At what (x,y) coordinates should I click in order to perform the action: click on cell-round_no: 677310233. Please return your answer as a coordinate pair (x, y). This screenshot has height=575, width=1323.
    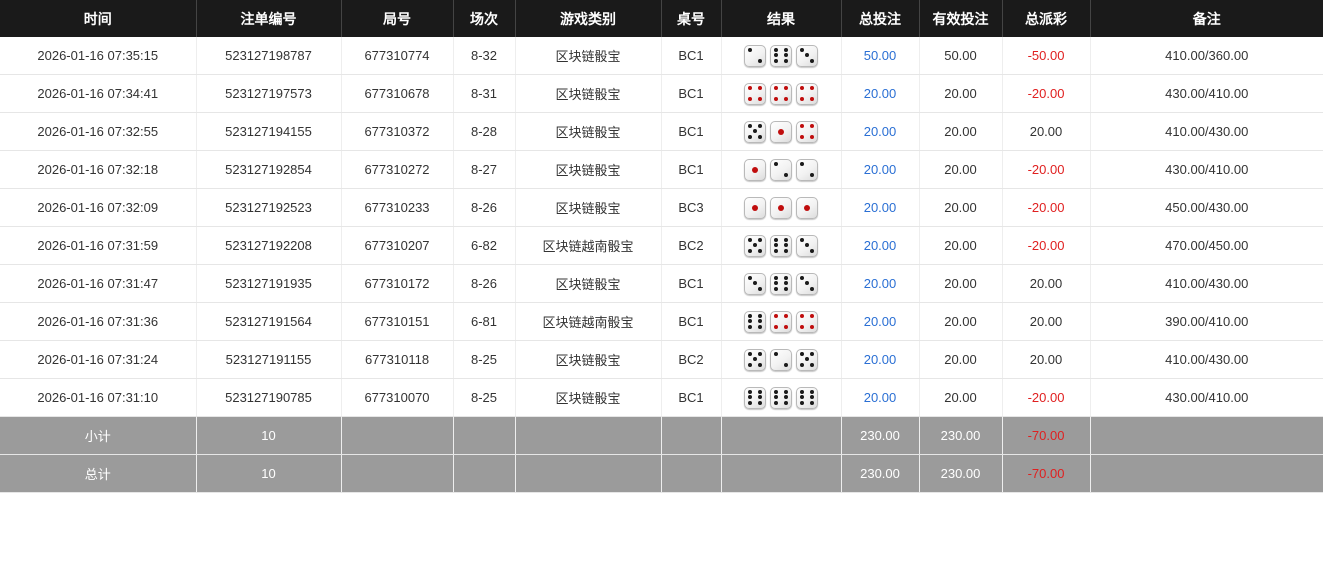
    Looking at the image, I should click on (397, 207).